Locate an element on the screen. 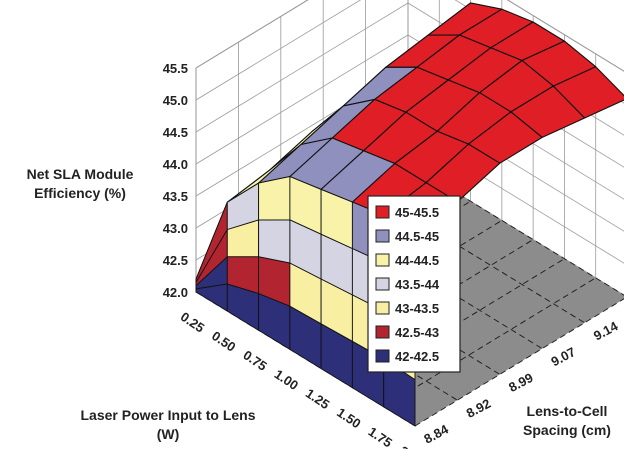  x-tick-label: 1.50 is located at coordinates (348, 418).